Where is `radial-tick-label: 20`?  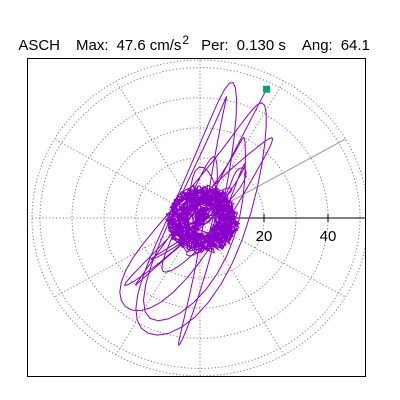 radial-tick-label: 20 is located at coordinates (264, 236).